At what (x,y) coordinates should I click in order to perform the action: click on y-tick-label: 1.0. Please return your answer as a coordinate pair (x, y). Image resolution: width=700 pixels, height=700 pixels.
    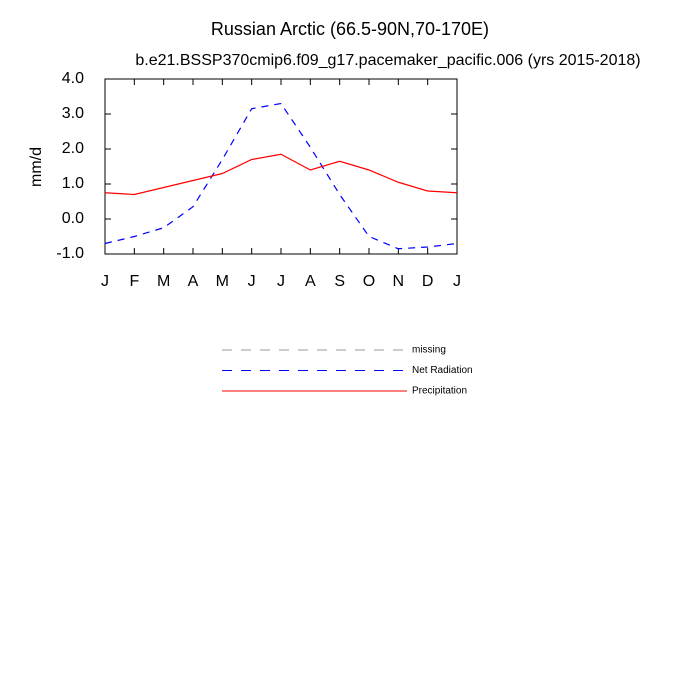
    Looking at the image, I should click on (73, 183).